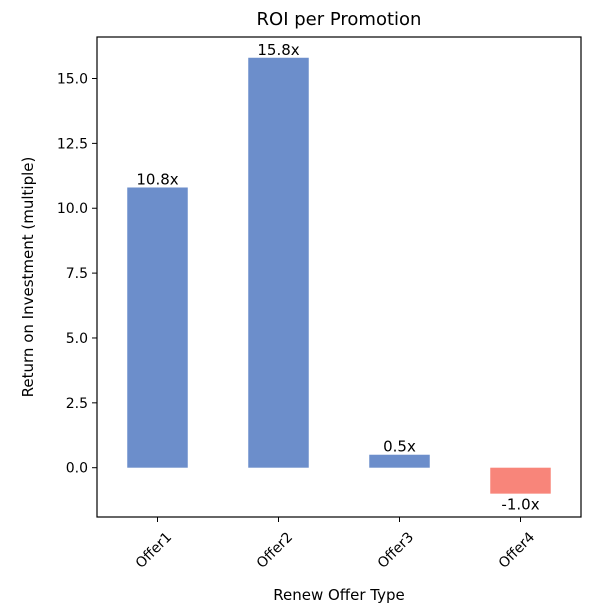  What do you see at coordinates (77, 469) in the screenshot?
I see `y-tick-label: 0.0` at bounding box center [77, 469].